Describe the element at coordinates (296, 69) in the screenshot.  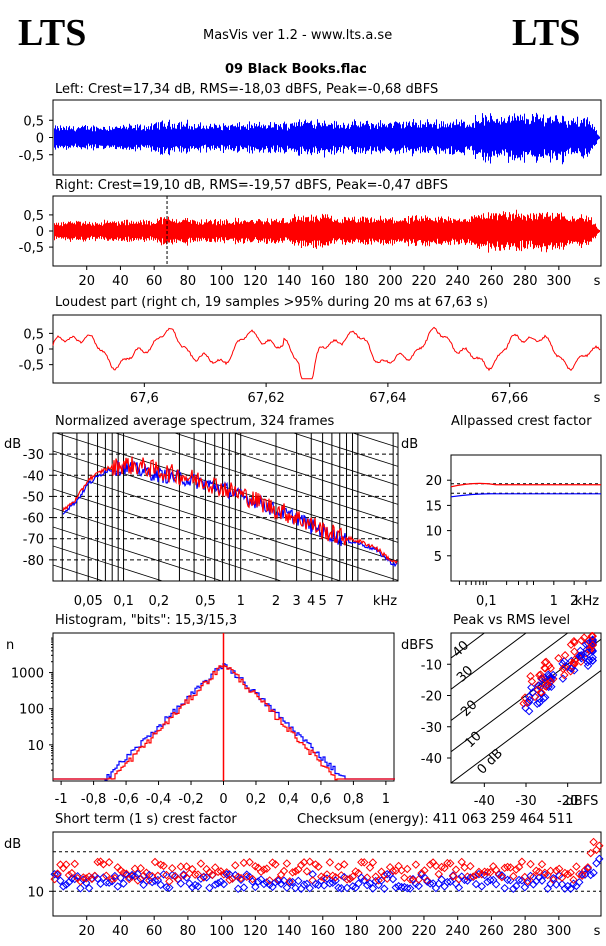
I see `file-name: 09 Black Books.flac` at that location.